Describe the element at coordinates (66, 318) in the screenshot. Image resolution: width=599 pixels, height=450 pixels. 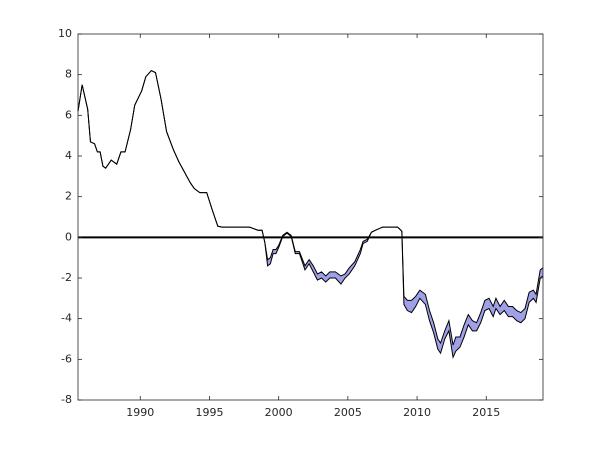
I see `y-tick-label: -4` at that location.